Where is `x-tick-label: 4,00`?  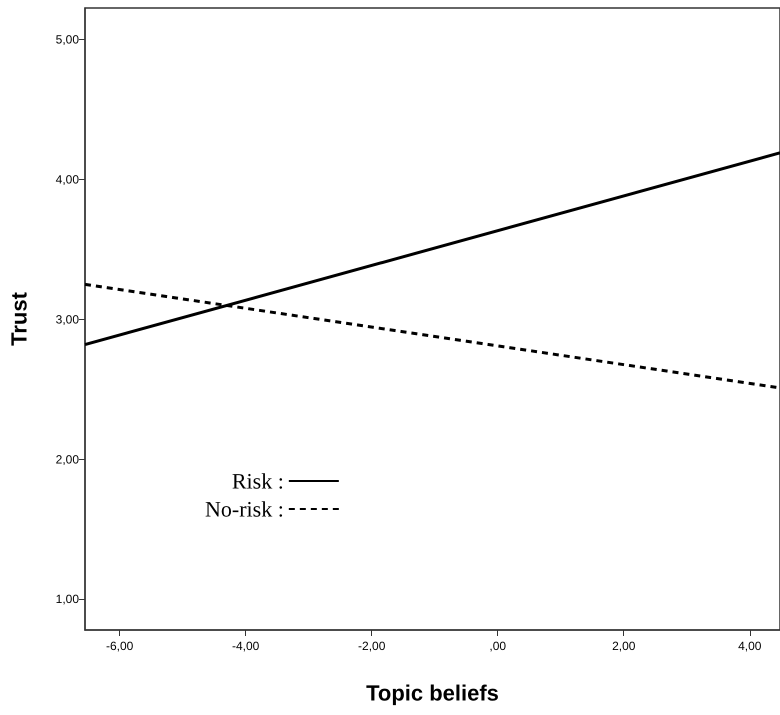 x-tick-label: 4,00 is located at coordinates (750, 646).